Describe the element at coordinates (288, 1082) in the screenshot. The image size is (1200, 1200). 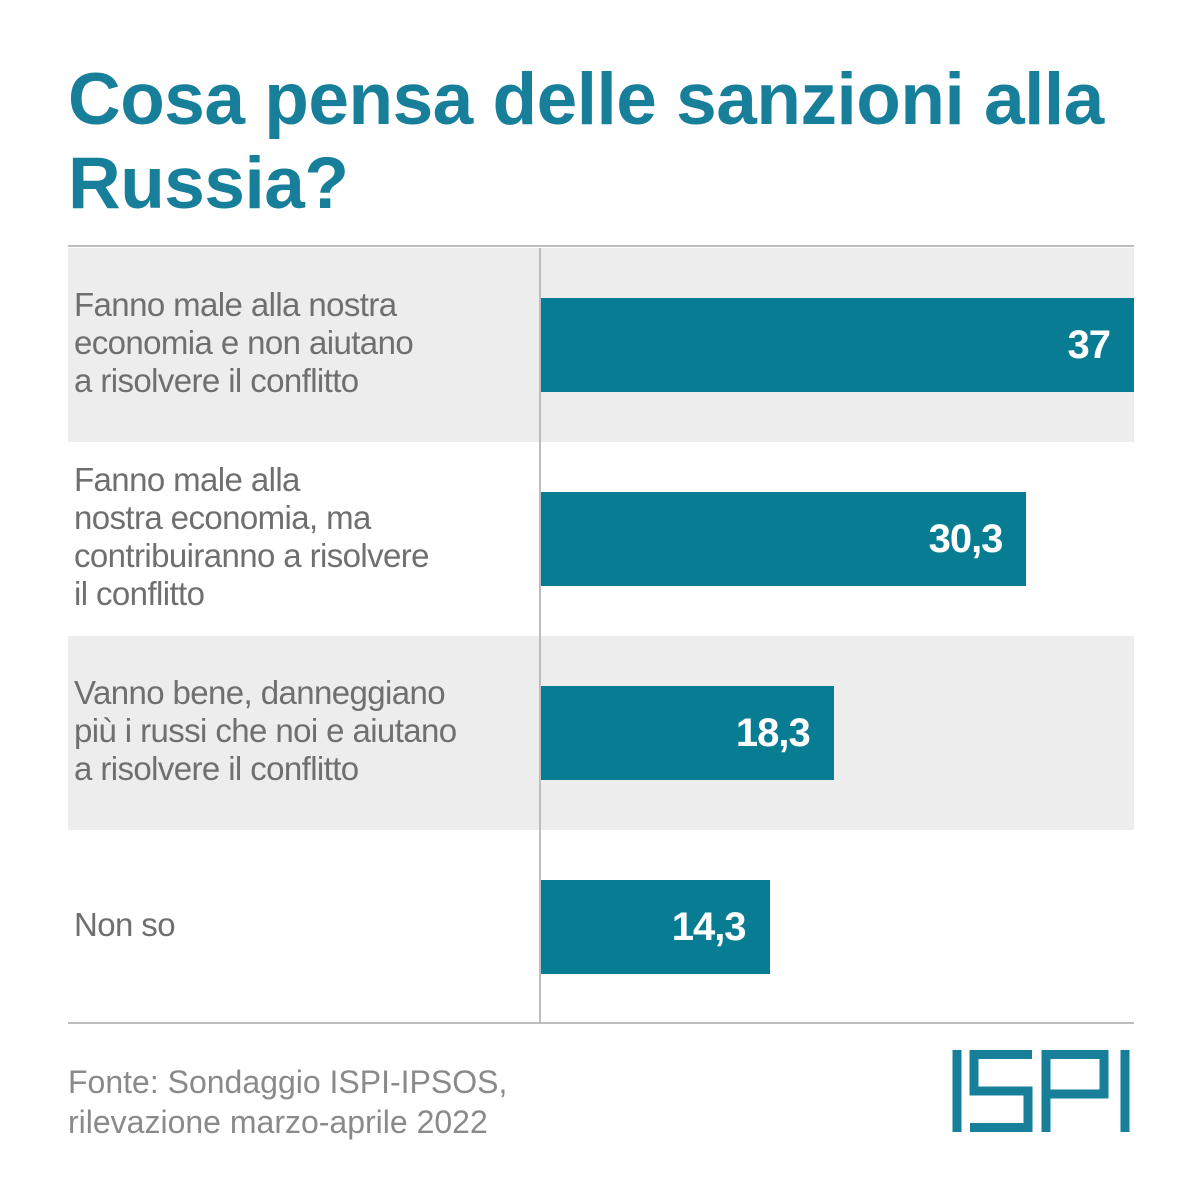
I see `source-line: Fonte: Sondaggio ISPI-IPSOS,` at that location.